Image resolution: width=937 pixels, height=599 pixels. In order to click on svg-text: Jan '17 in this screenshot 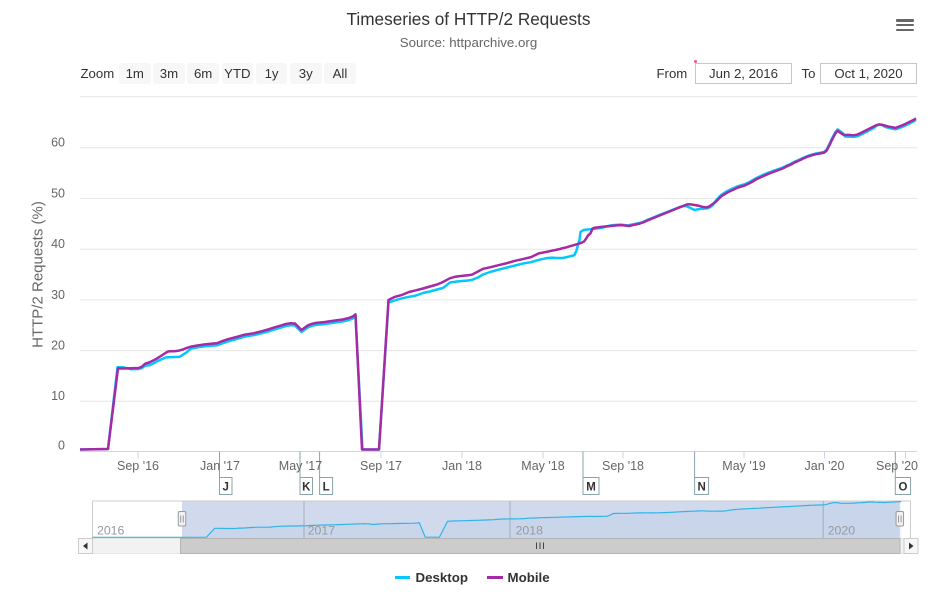, I will do `click(220, 466)`.